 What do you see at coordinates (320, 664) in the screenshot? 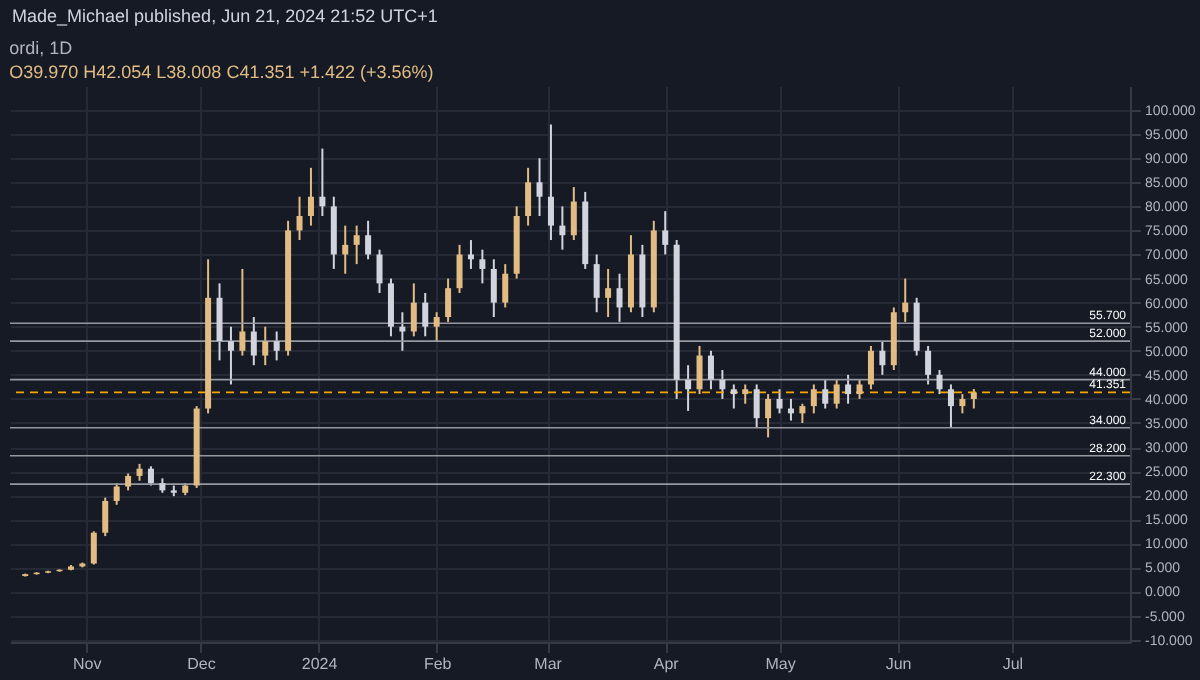
I see `x-tick-label: 2024` at bounding box center [320, 664].